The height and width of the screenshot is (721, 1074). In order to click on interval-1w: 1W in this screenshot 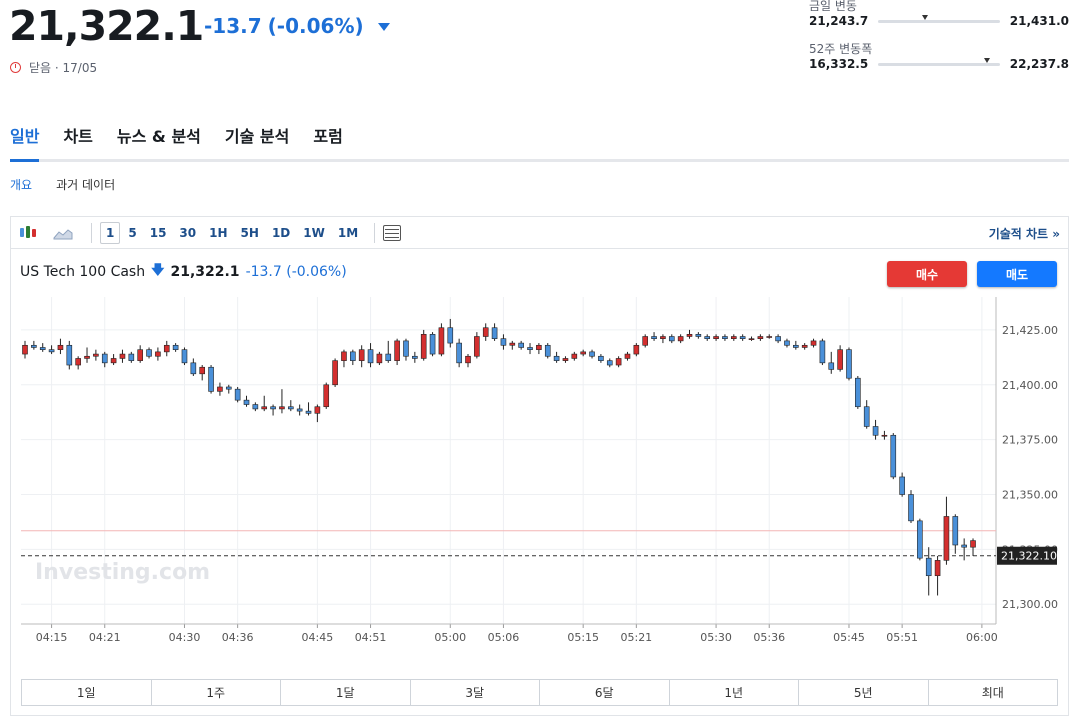, I will do `click(314, 232)`.